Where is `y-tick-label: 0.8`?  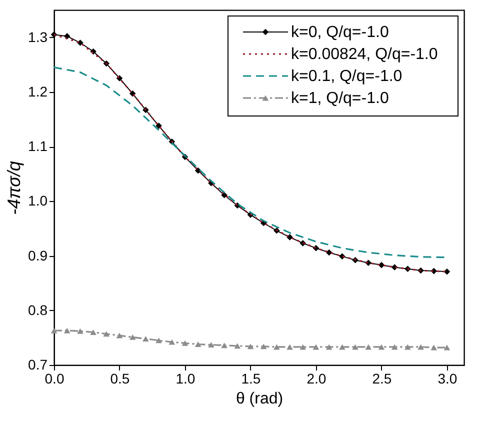 y-tick-label: 0.8 is located at coordinates (38, 310).